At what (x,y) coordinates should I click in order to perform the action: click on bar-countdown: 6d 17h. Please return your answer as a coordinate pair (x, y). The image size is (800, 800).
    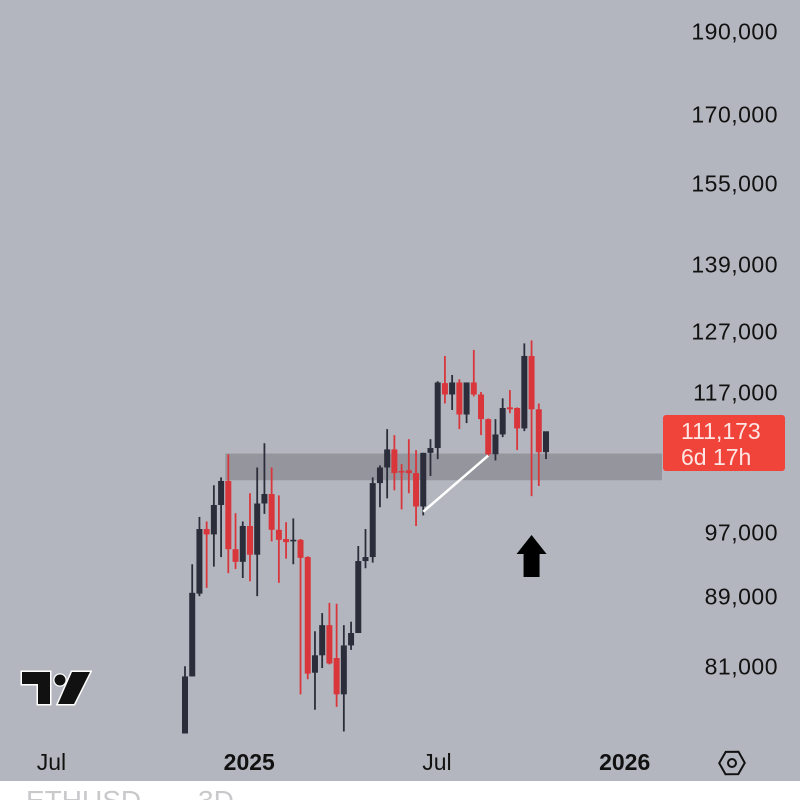
    Looking at the image, I should click on (716, 457).